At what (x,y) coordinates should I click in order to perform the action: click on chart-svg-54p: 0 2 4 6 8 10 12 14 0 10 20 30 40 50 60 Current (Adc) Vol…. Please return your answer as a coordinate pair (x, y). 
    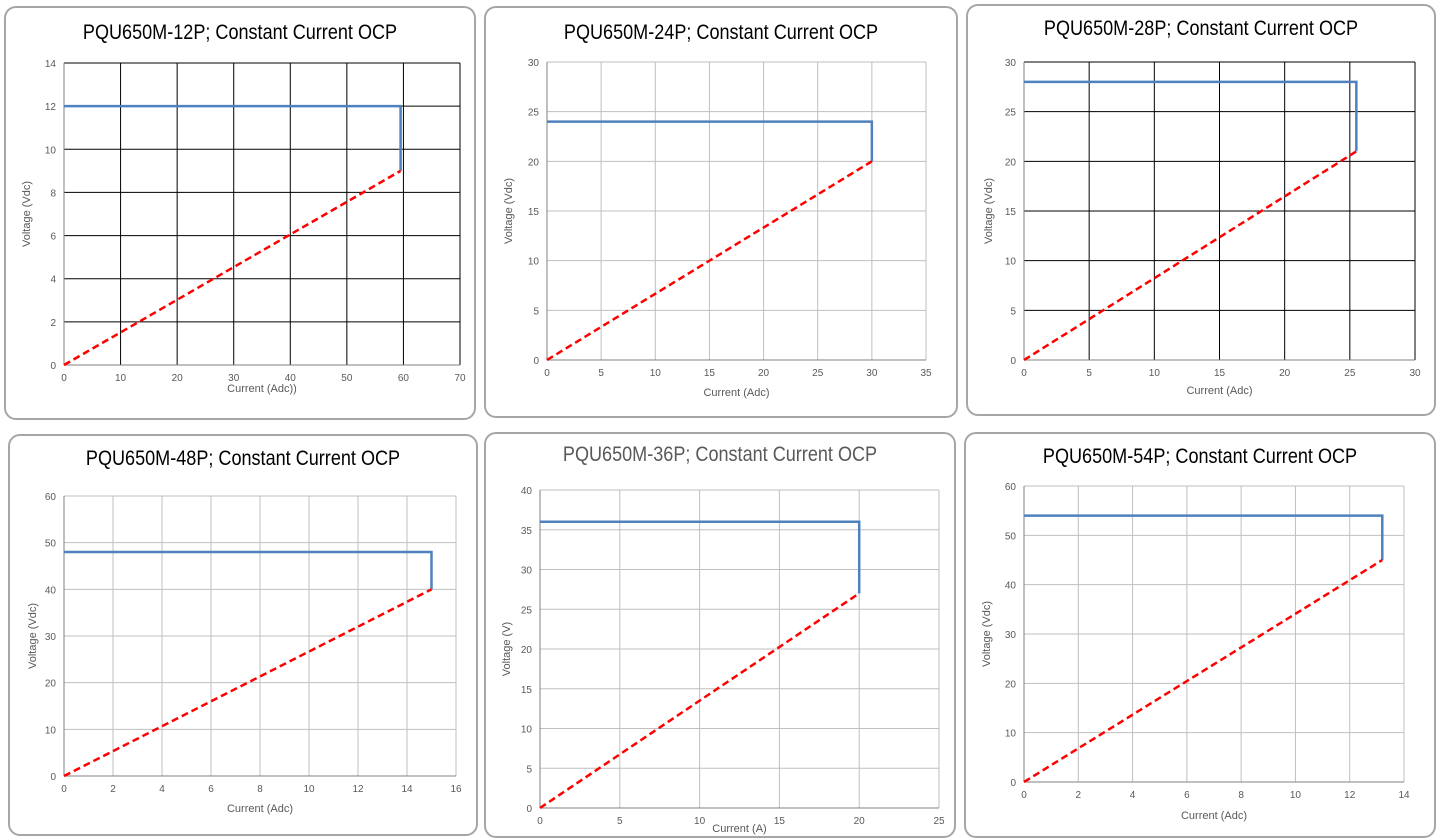
    Looking at the image, I should click on (1195, 652).